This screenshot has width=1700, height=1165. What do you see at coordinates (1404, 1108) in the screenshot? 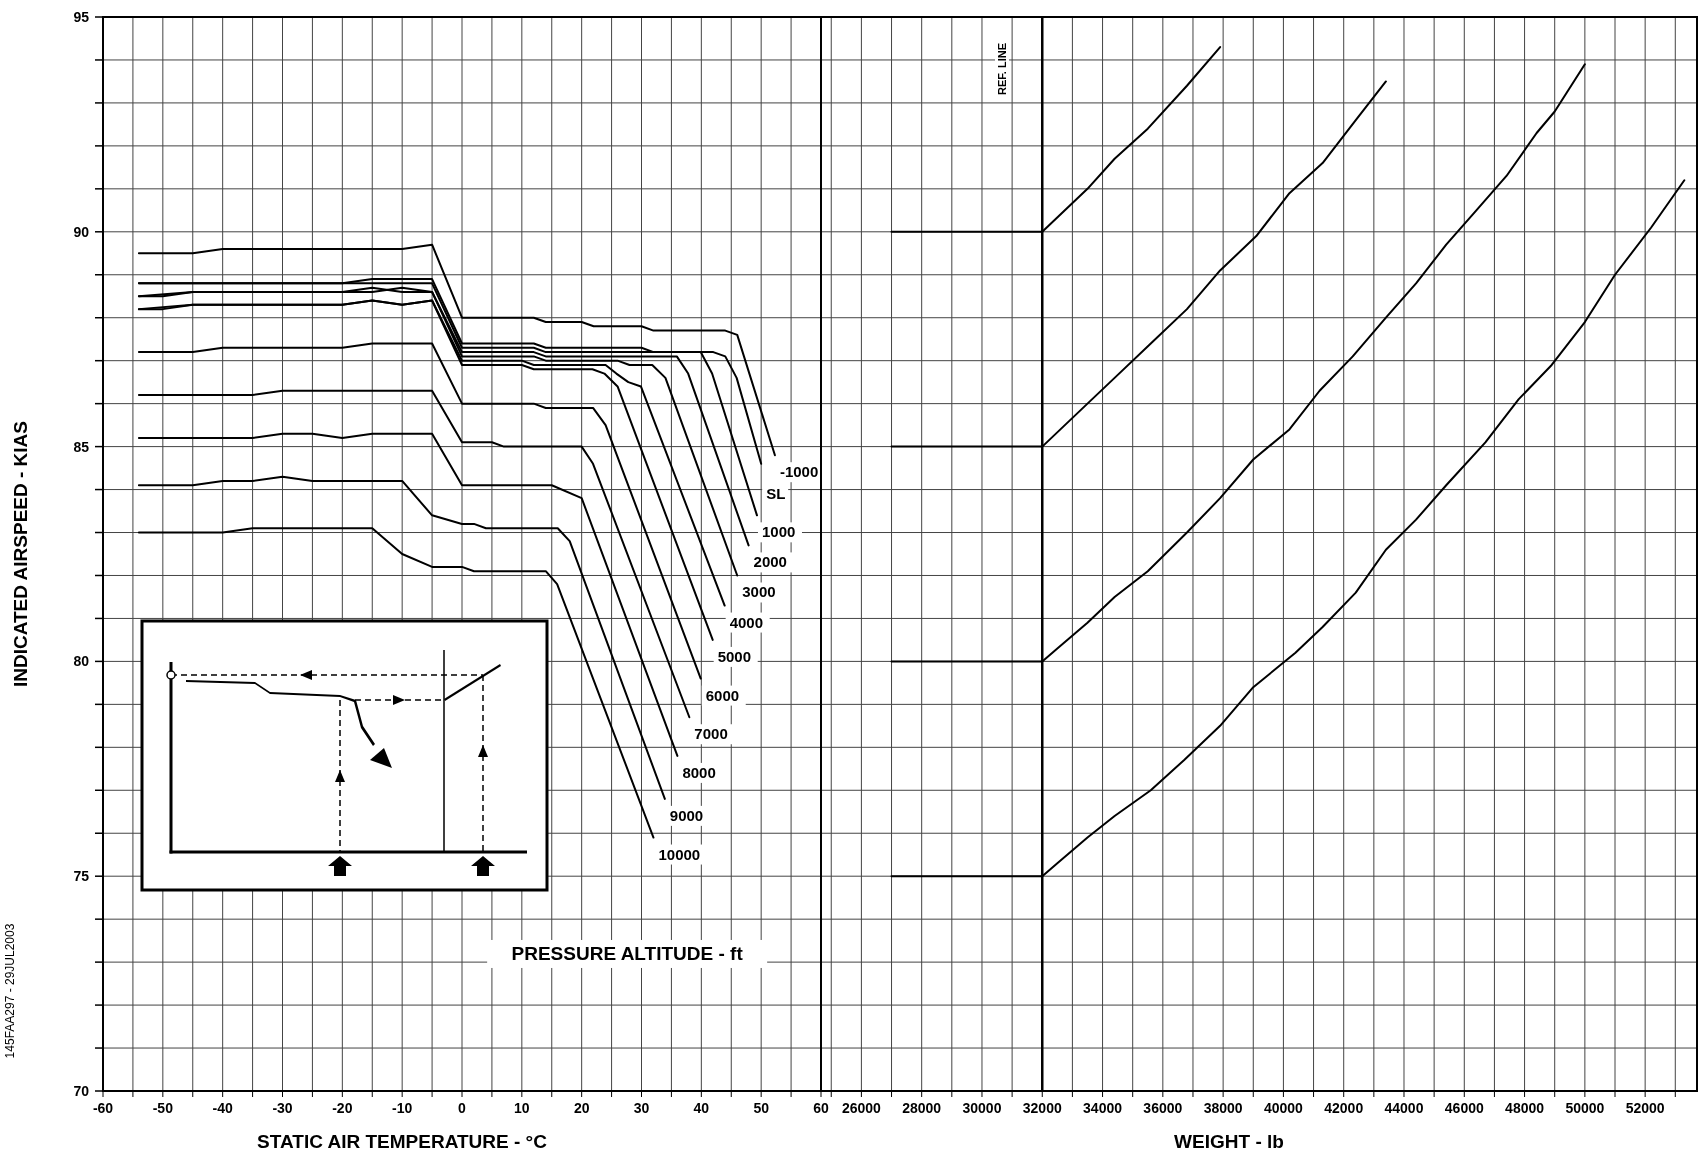
I see `x-tick-label: 44000` at bounding box center [1404, 1108].